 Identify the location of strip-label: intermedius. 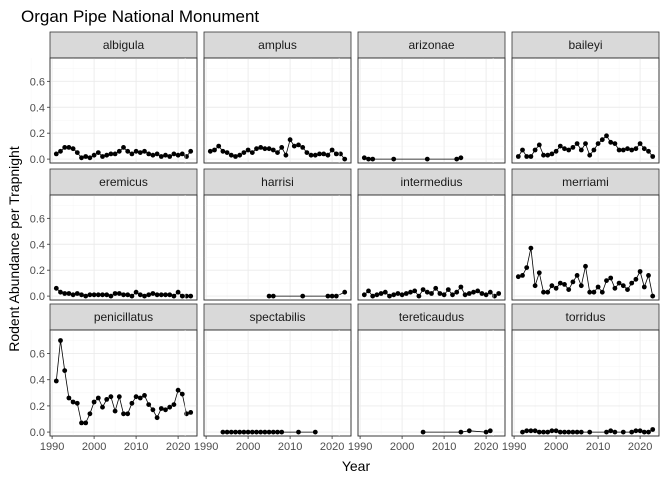
(431, 182).